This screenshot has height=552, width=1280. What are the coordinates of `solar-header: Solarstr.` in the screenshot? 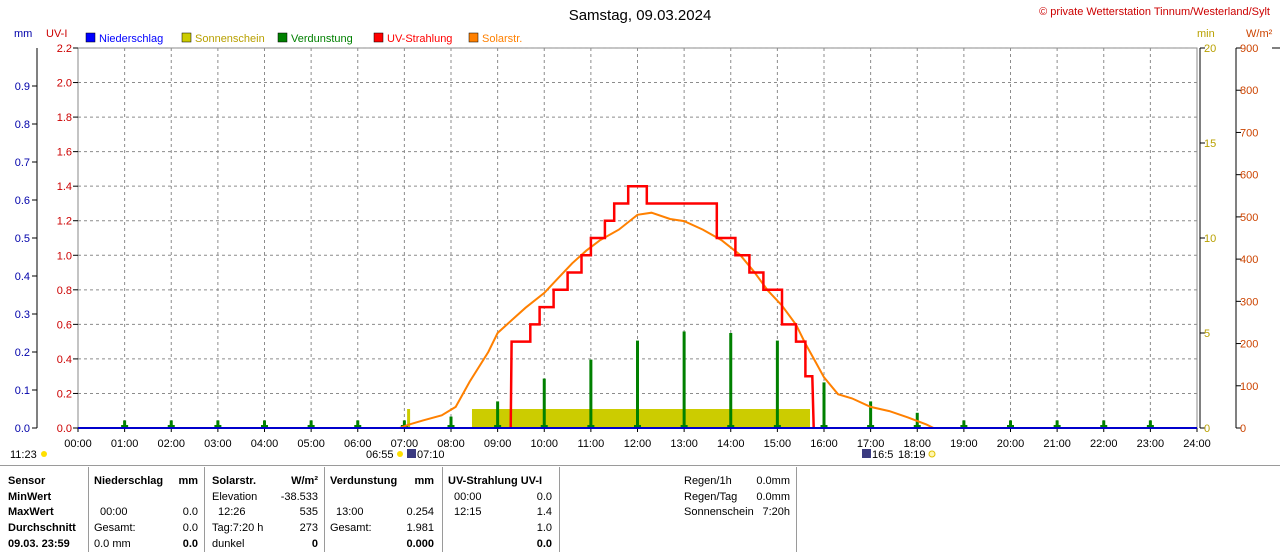 It's located at (234, 481).